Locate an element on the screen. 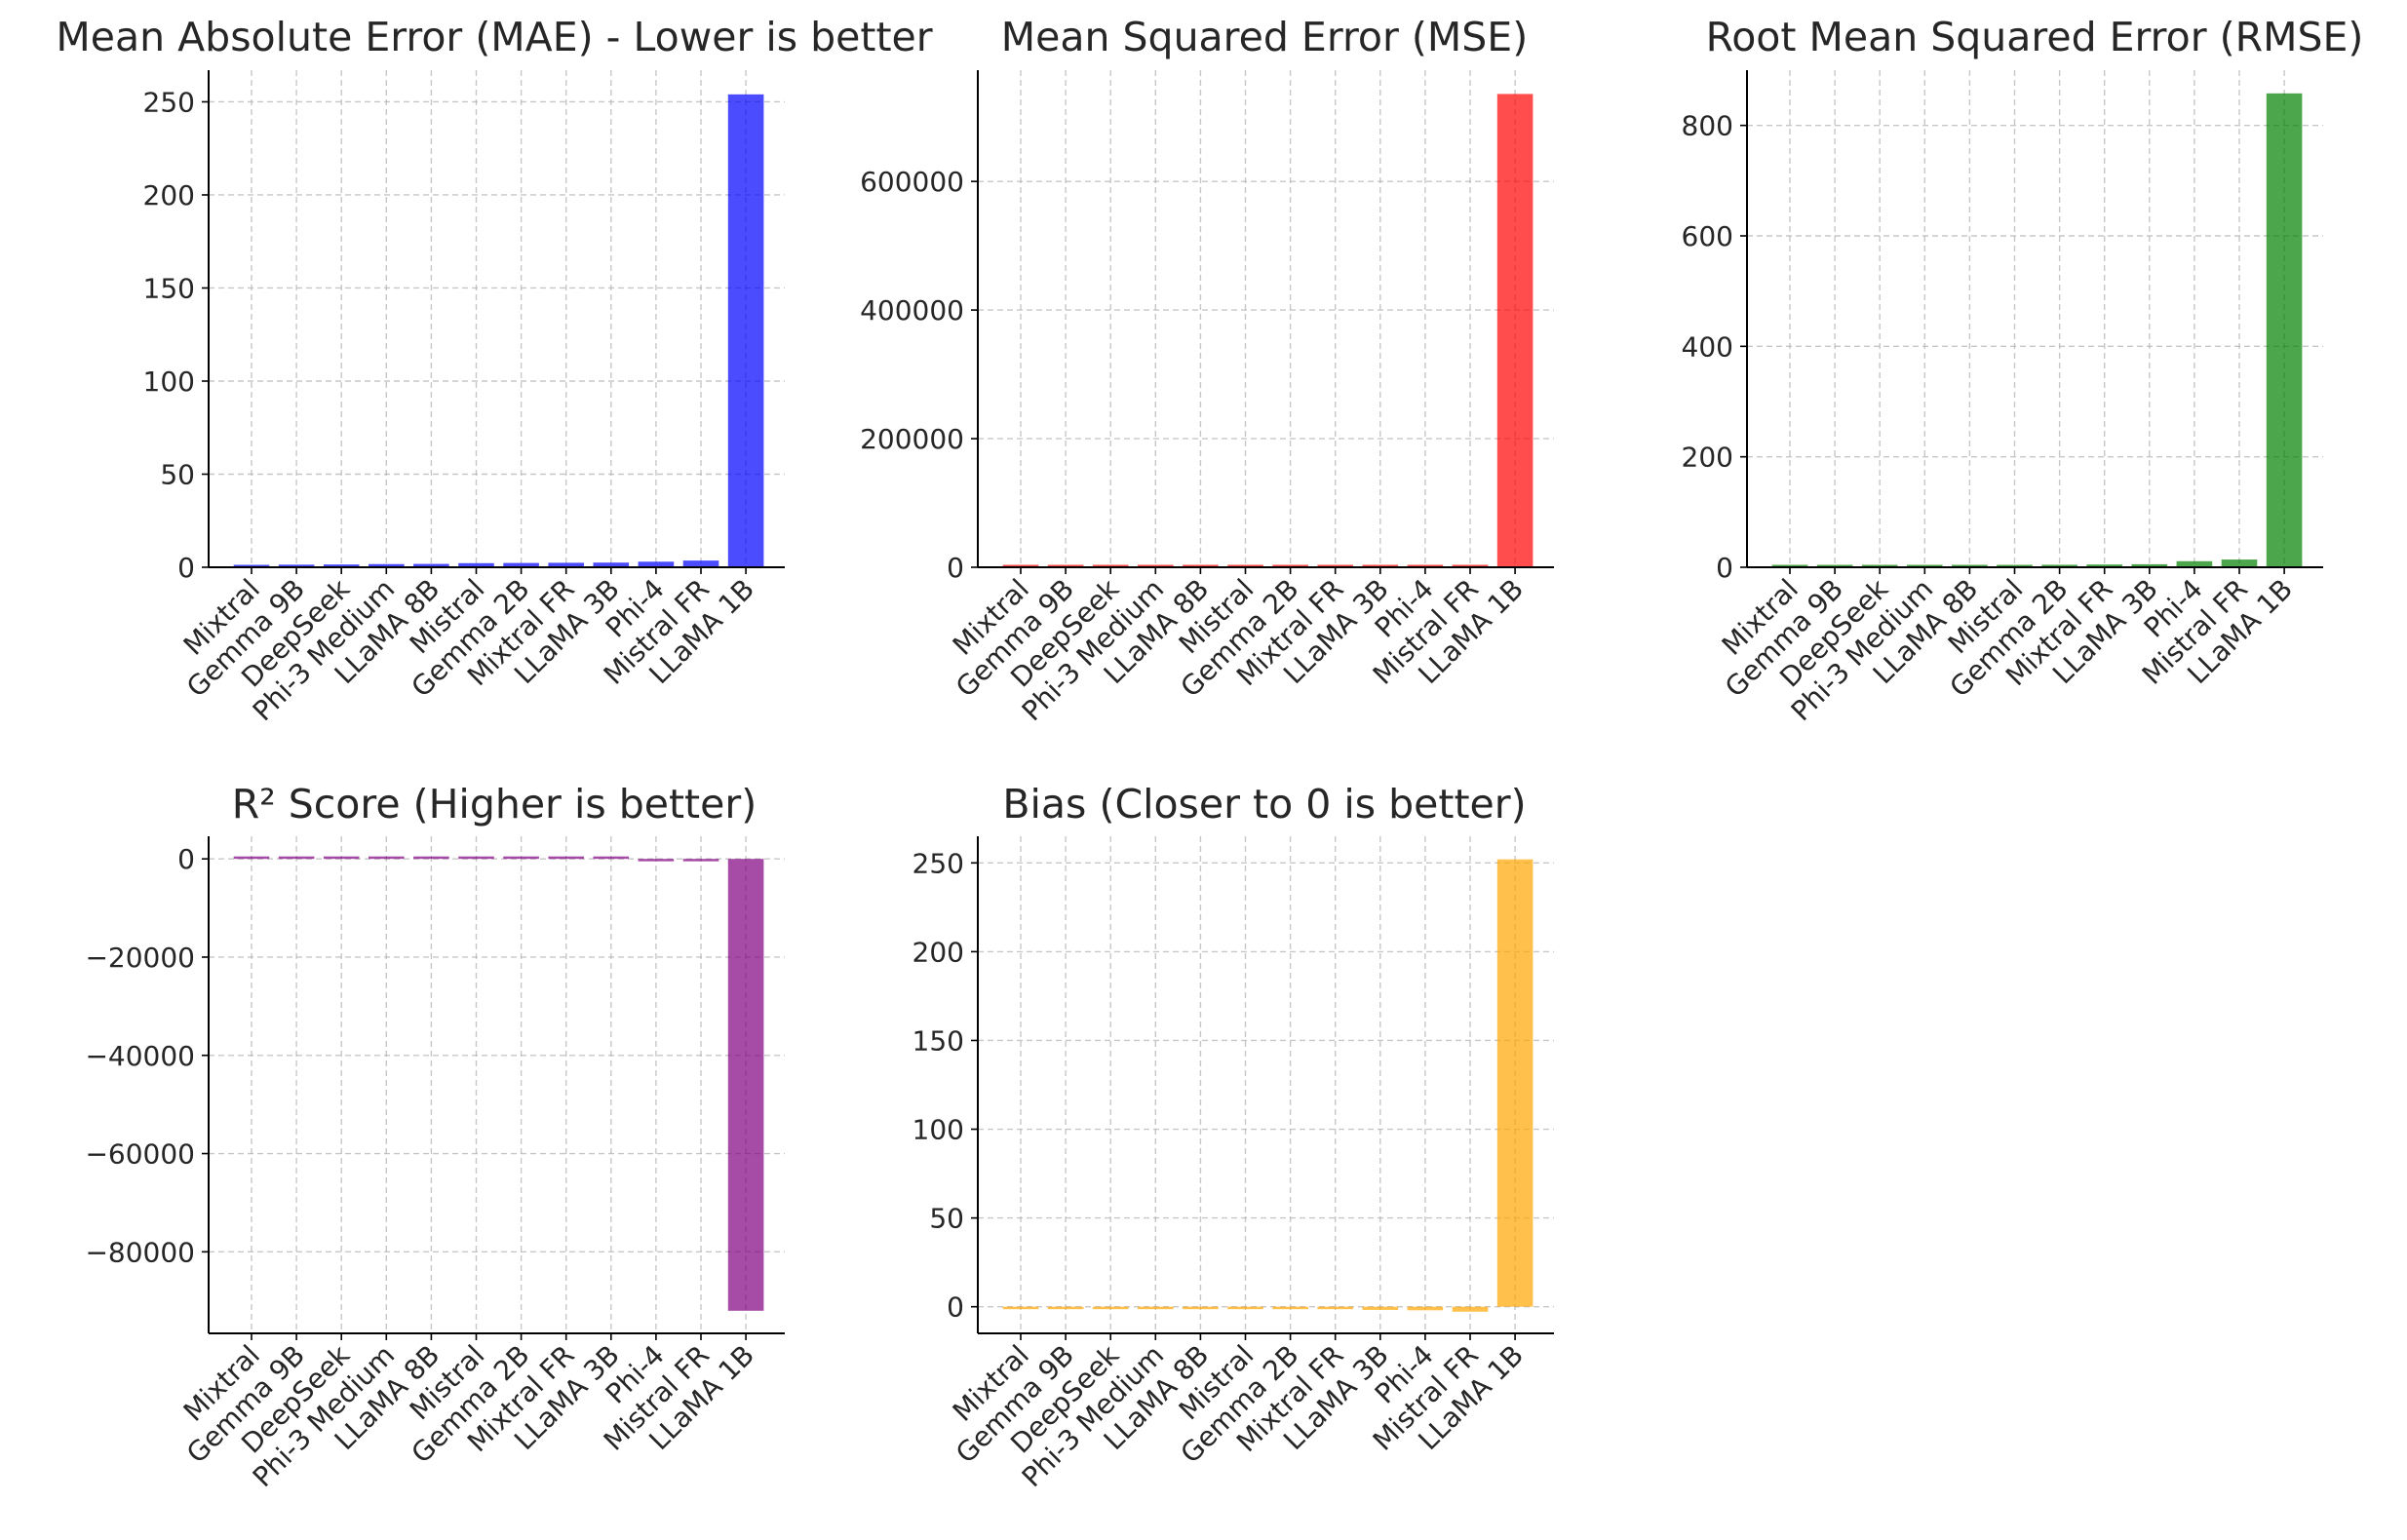 This screenshot has width=2407, height=1540. bias-grid is located at coordinates (1266, 1084).